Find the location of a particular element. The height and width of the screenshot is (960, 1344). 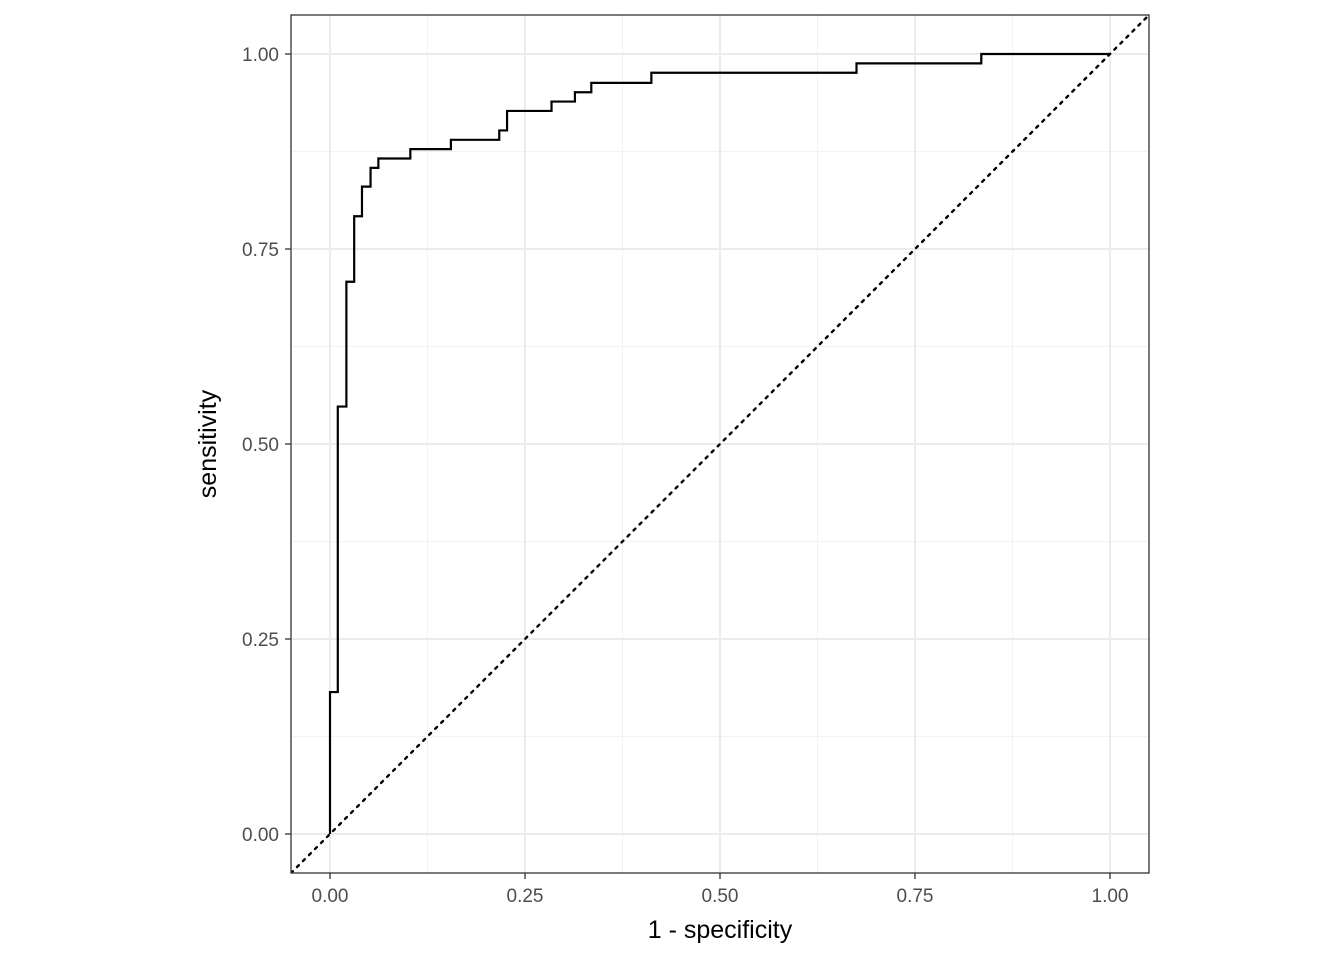

y-axis-title: sensitivity is located at coordinates (208, 443).